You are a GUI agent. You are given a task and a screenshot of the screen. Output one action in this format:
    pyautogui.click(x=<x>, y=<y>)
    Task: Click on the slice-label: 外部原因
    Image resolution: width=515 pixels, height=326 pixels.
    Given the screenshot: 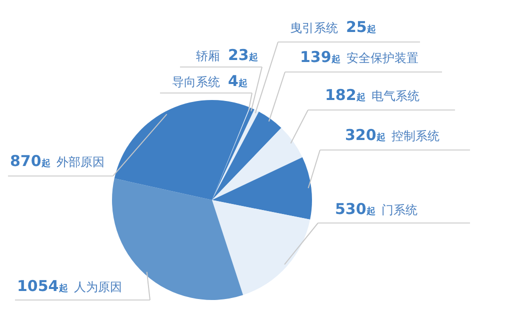 What is the action you would take?
    pyautogui.click(x=80, y=162)
    